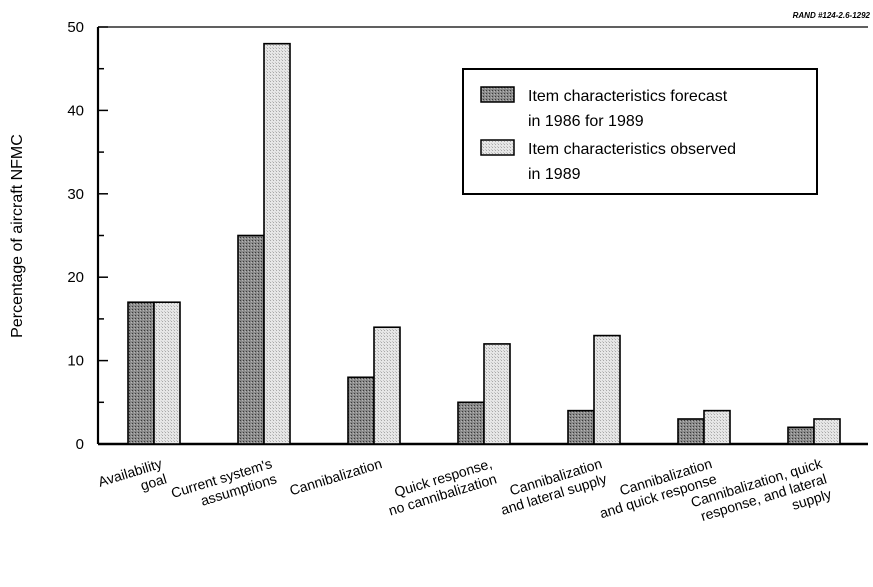  I want to click on legend-swatch-forecast, so click(497, 94).